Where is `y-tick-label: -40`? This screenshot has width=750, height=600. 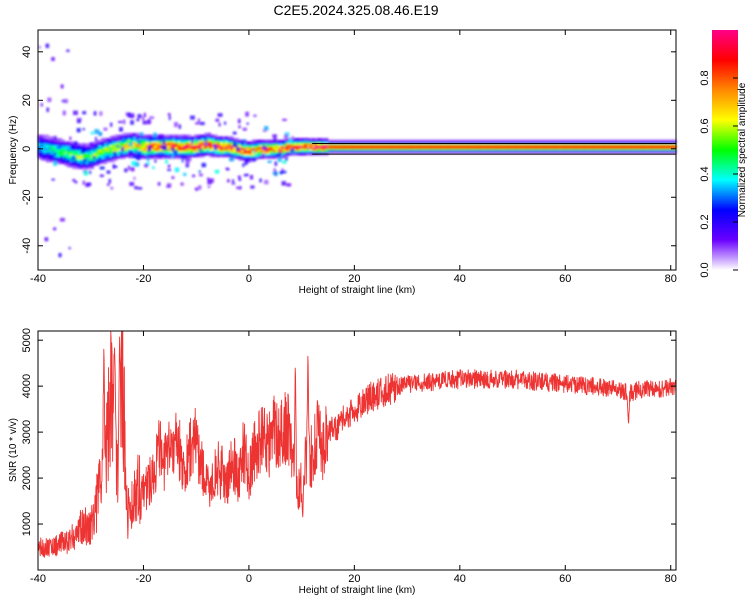 y-tick-label: -40 is located at coordinates (27, 246).